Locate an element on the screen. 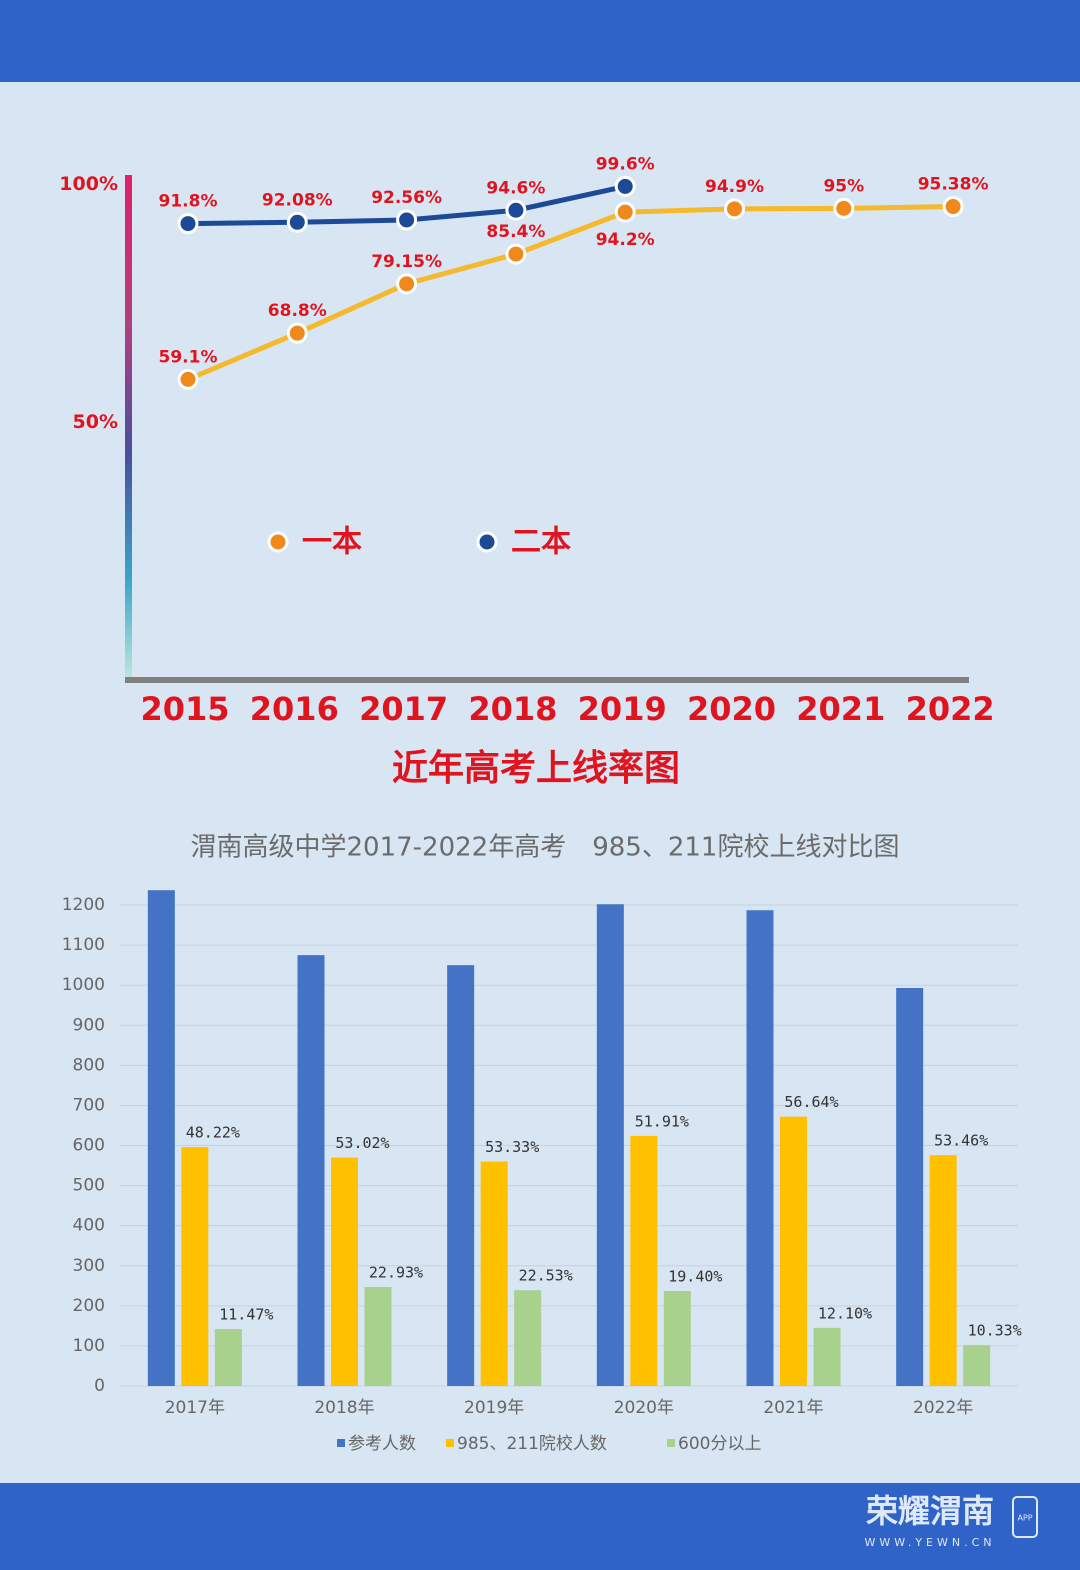 This screenshot has height=1570, width=1080. y-tick-label: 800 is located at coordinates (89, 1065).